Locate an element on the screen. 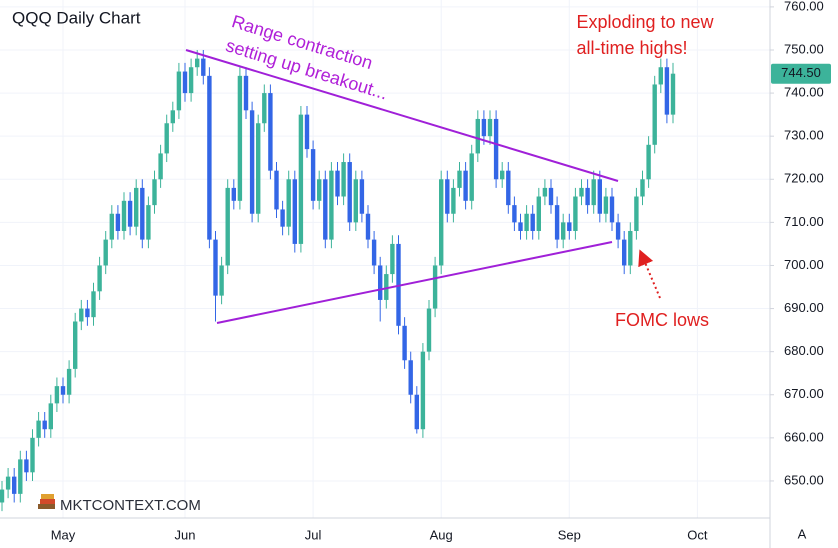 This screenshot has width=838, height=548. annotation: FOMC lows is located at coordinates (662, 320).